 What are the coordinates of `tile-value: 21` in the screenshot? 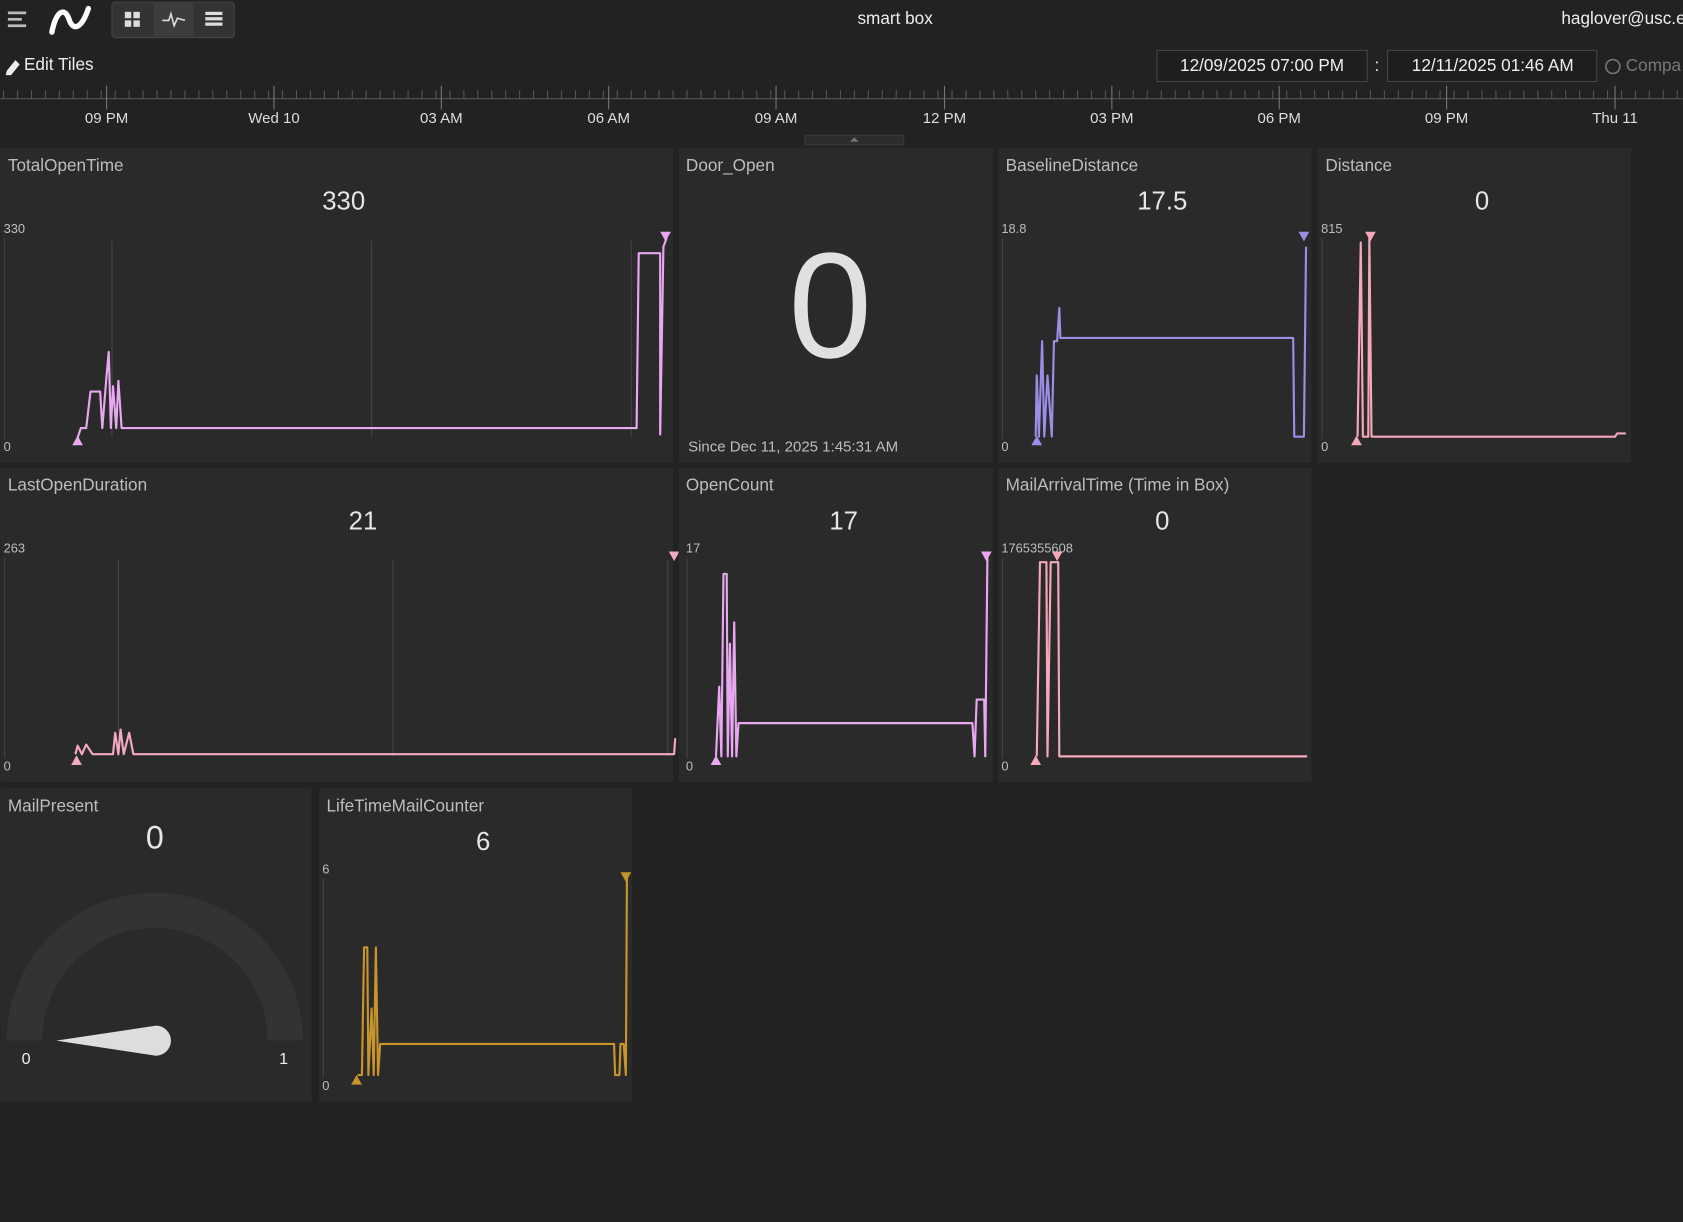 It's located at (363, 521).